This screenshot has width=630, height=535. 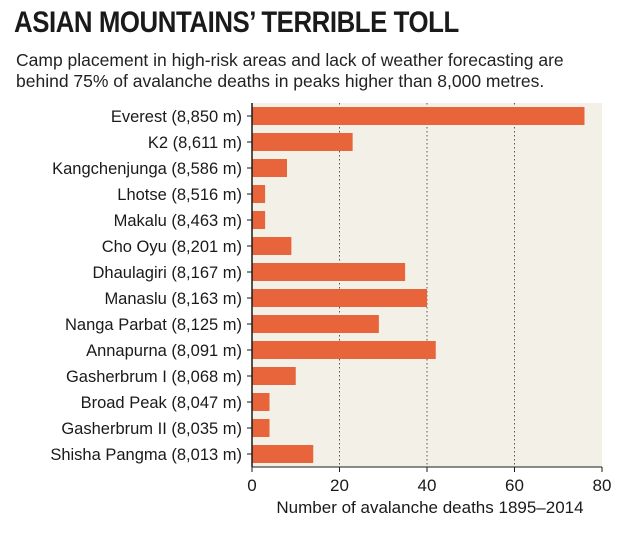 I want to click on x-tick-label: 0, so click(x=251, y=485).